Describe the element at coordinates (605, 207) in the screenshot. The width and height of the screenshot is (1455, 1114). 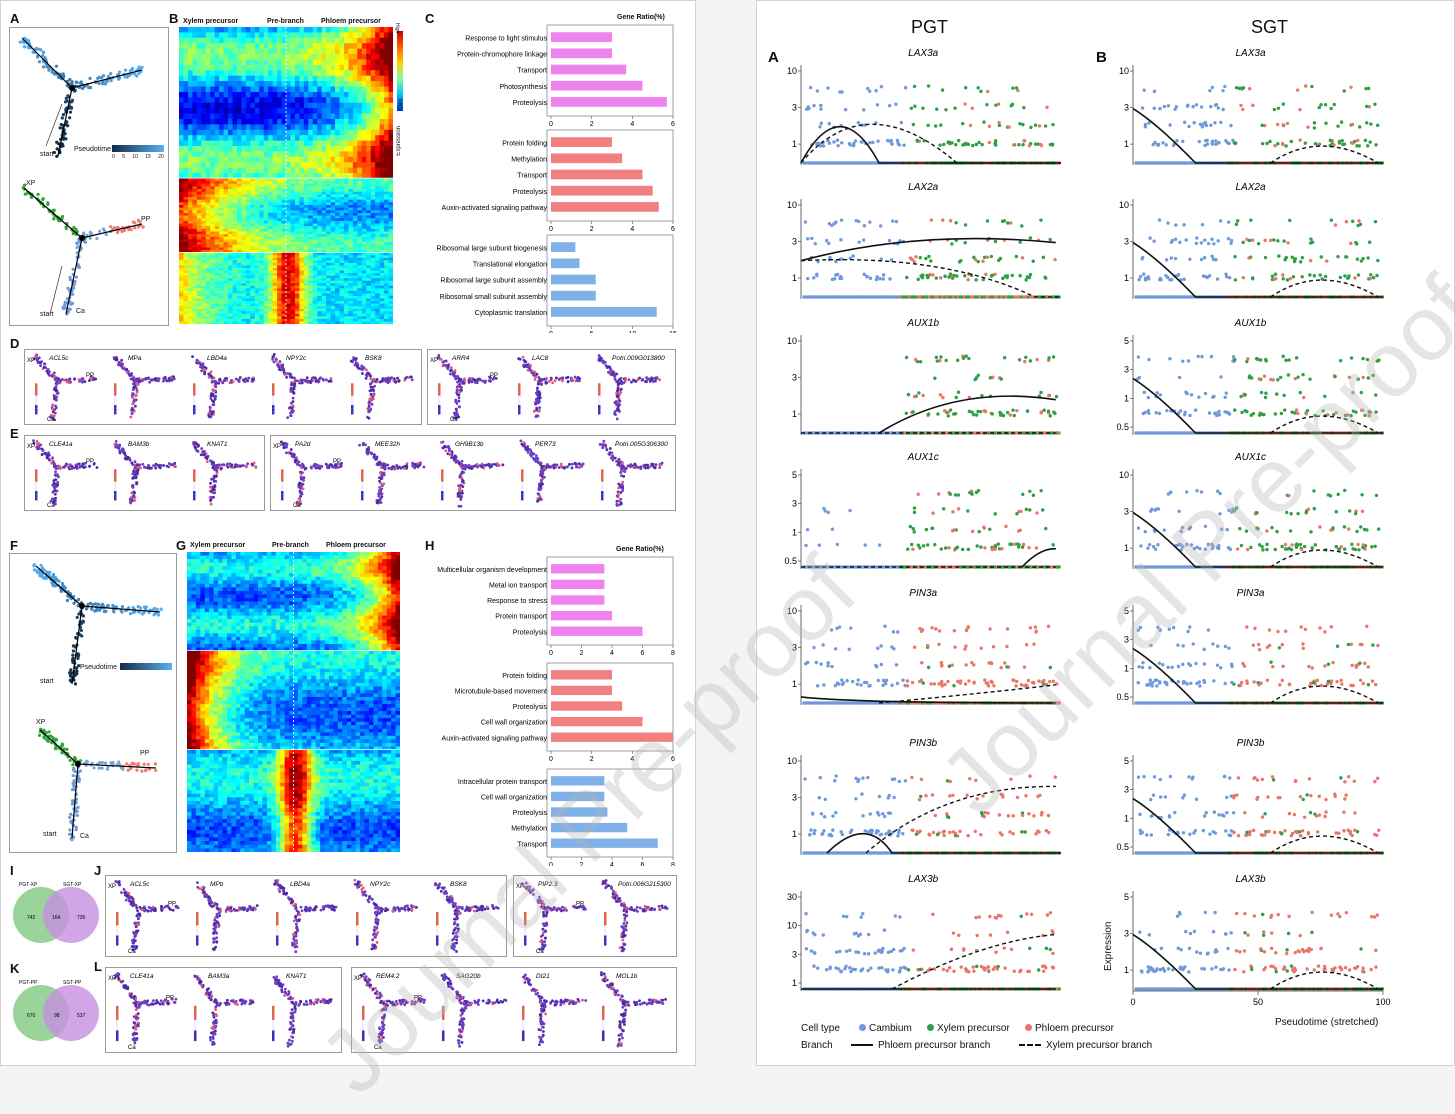
I see `go-bar` at that location.